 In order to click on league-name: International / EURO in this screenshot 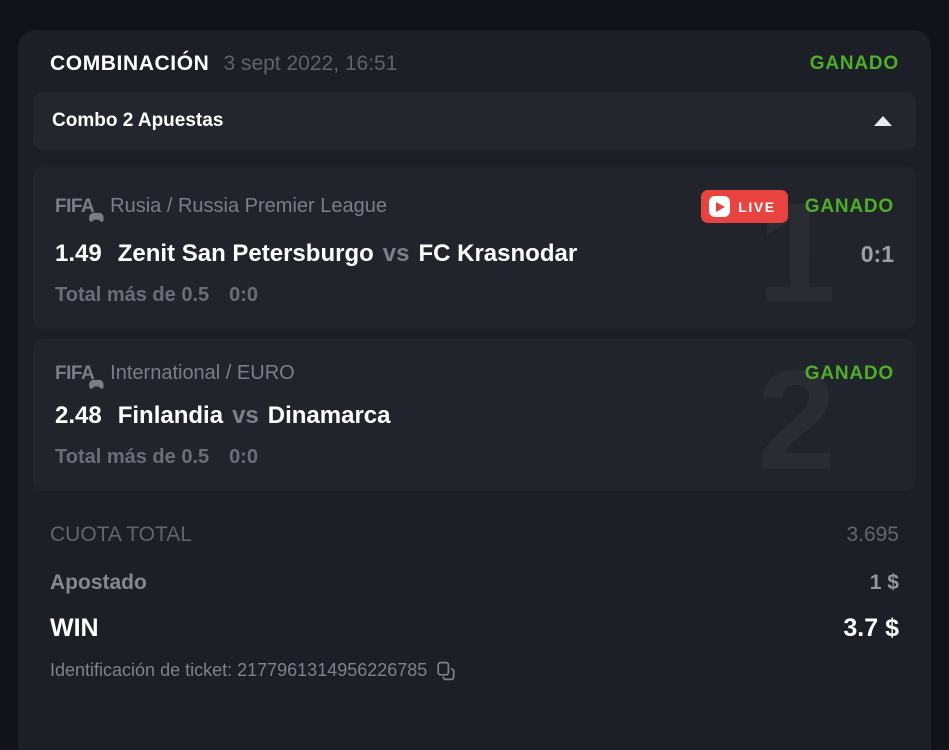, I will do `click(202, 373)`.